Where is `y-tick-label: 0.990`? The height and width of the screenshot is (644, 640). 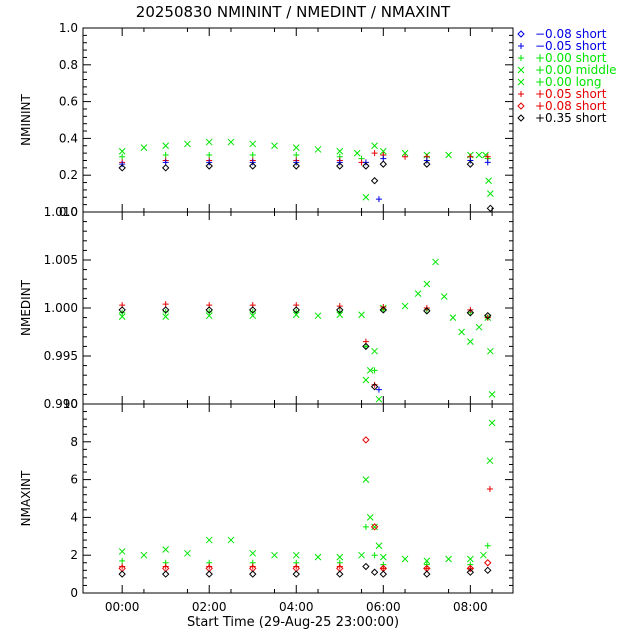 y-tick-label: 0.990 is located at coordinates (61, 404).